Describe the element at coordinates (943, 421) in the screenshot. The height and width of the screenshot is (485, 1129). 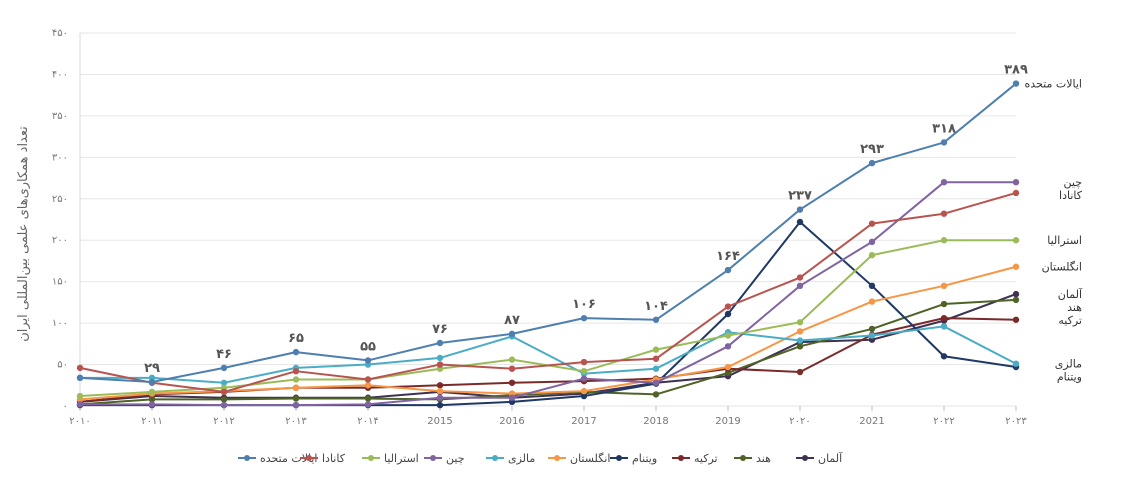
I see `x-tick-label: ۲۰۲۲` at that location.